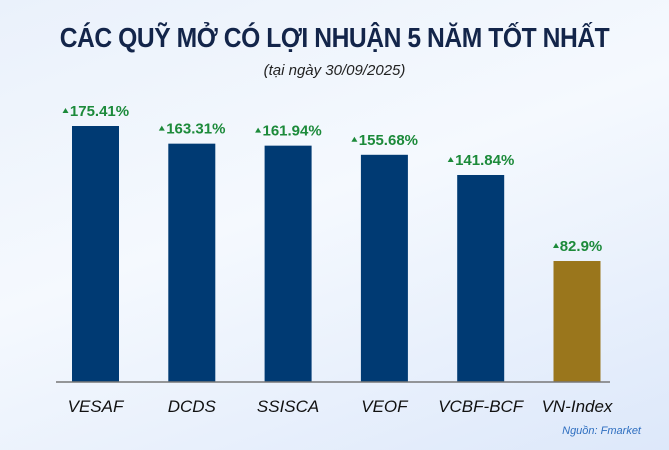  I want to click on chart-subtitle: (tại ngày 30/09/2025), so click(334, 70).